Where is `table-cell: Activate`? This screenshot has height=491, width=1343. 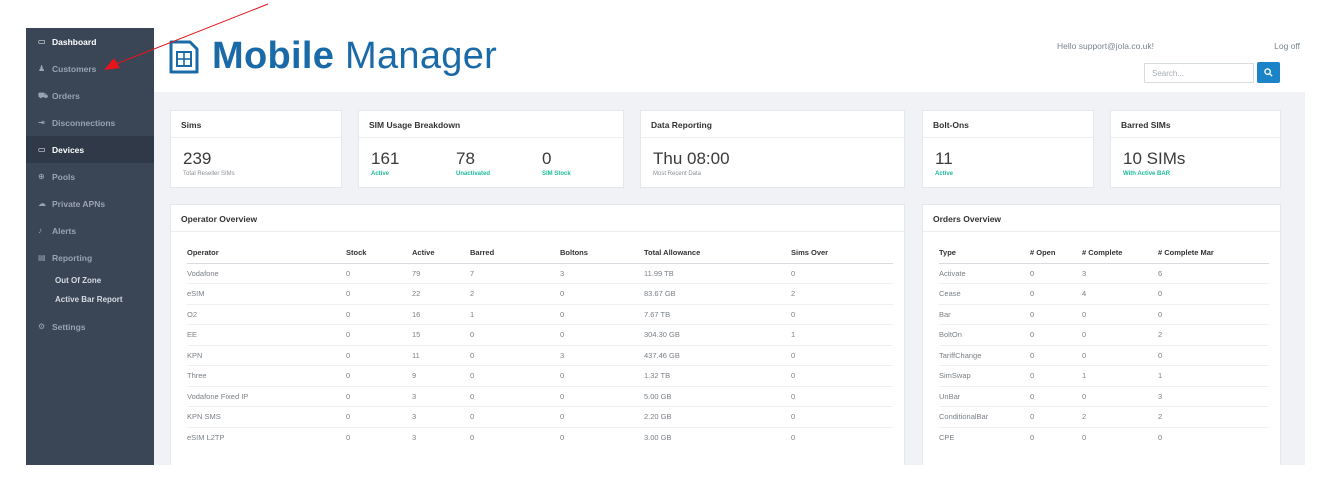
table-cell: Activate is located at coordinates (984, 273).